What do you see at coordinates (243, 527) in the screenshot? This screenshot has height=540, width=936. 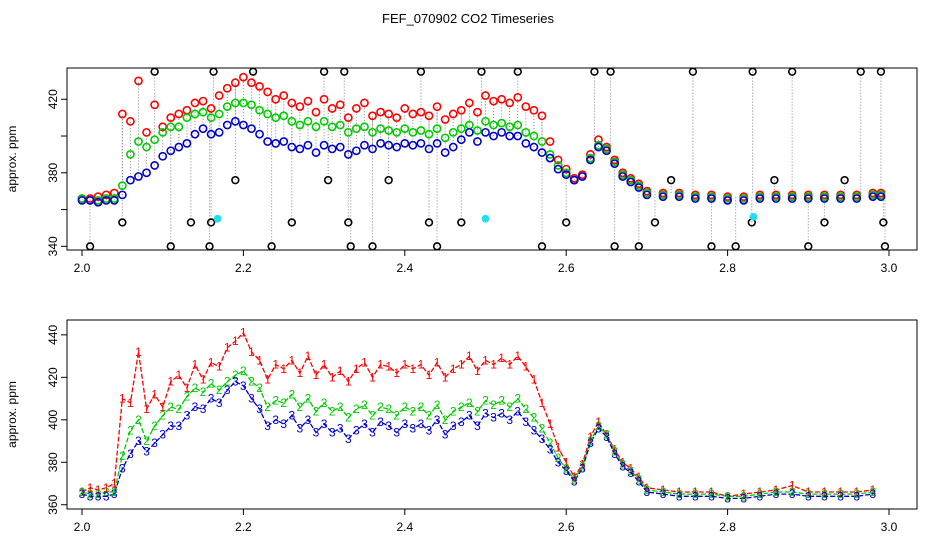 I see `x-tick-label: 2.2` at bounding box center [243, 527].